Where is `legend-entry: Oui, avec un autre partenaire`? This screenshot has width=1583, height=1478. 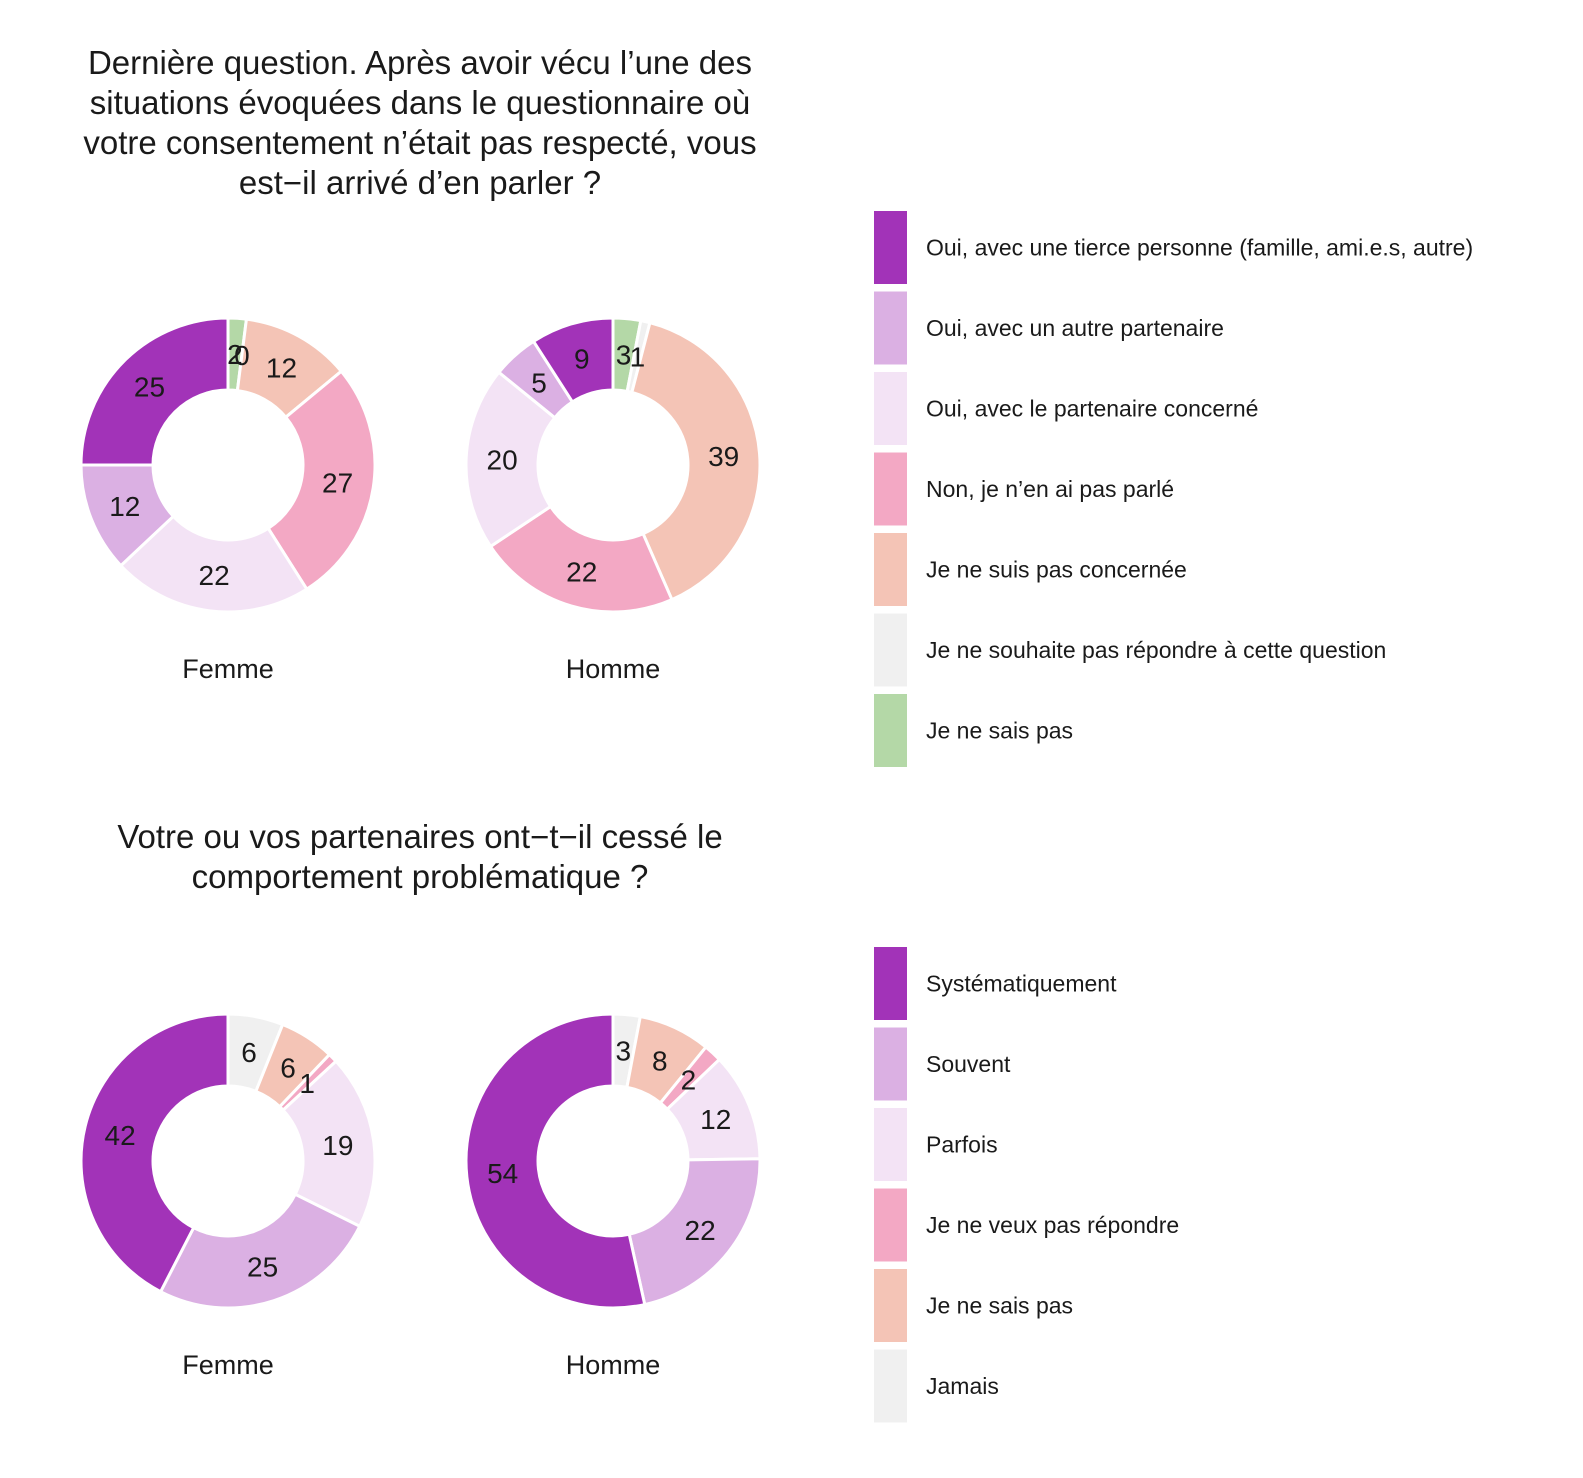 legend-entry: Oui, avec un autre partenaire is located at coordinates (1075, 328).